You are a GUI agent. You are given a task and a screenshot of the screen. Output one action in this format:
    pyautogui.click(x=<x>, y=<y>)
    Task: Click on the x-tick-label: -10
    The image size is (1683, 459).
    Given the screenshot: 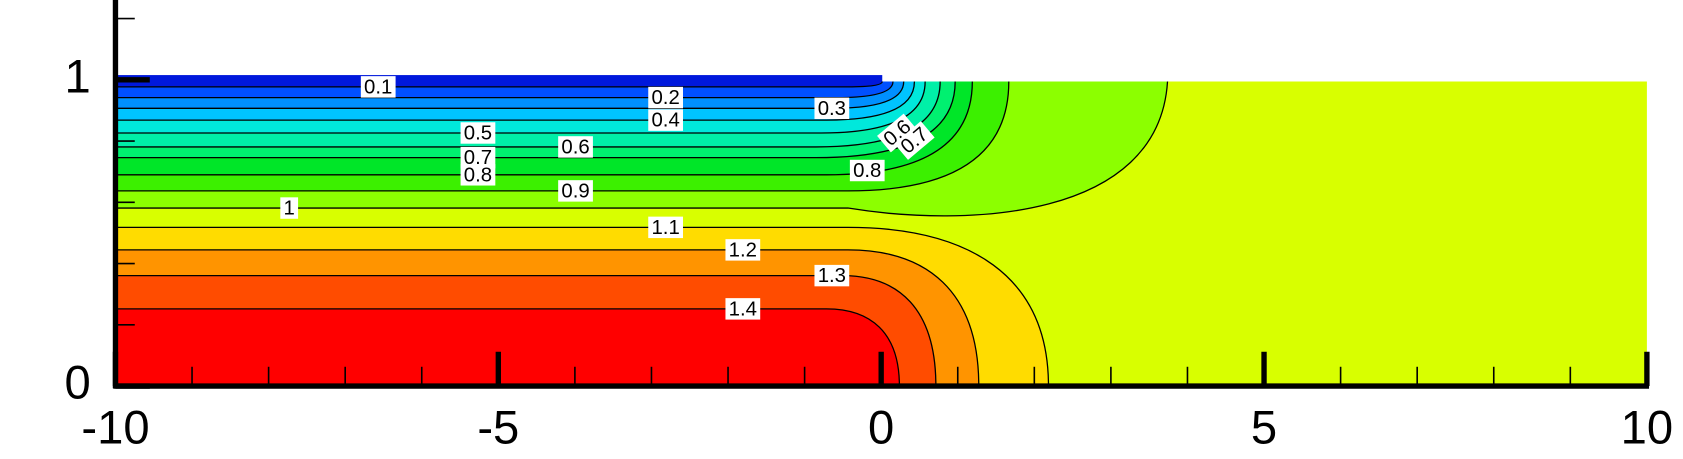 What is the action you would take?
    pyautogui.click(x=115, y=427)
    